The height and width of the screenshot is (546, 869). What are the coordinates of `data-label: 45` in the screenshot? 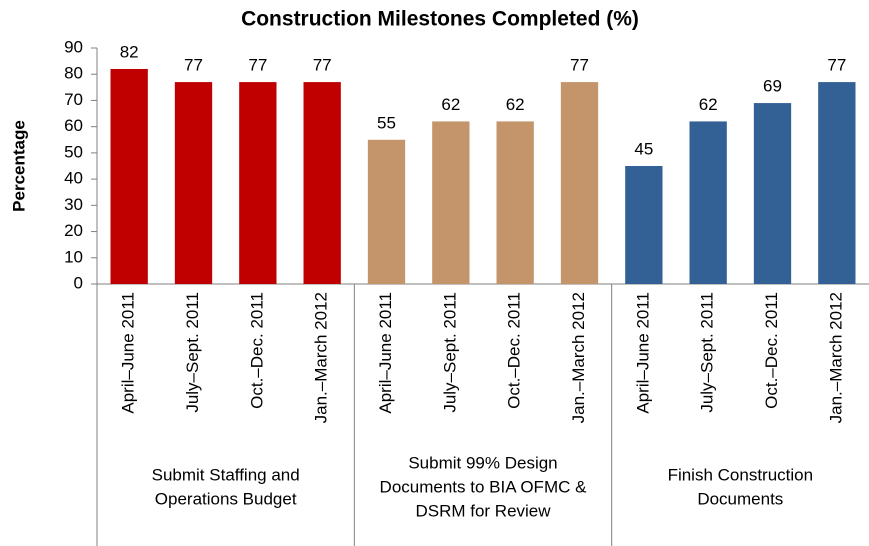 It's located at (643, 148).